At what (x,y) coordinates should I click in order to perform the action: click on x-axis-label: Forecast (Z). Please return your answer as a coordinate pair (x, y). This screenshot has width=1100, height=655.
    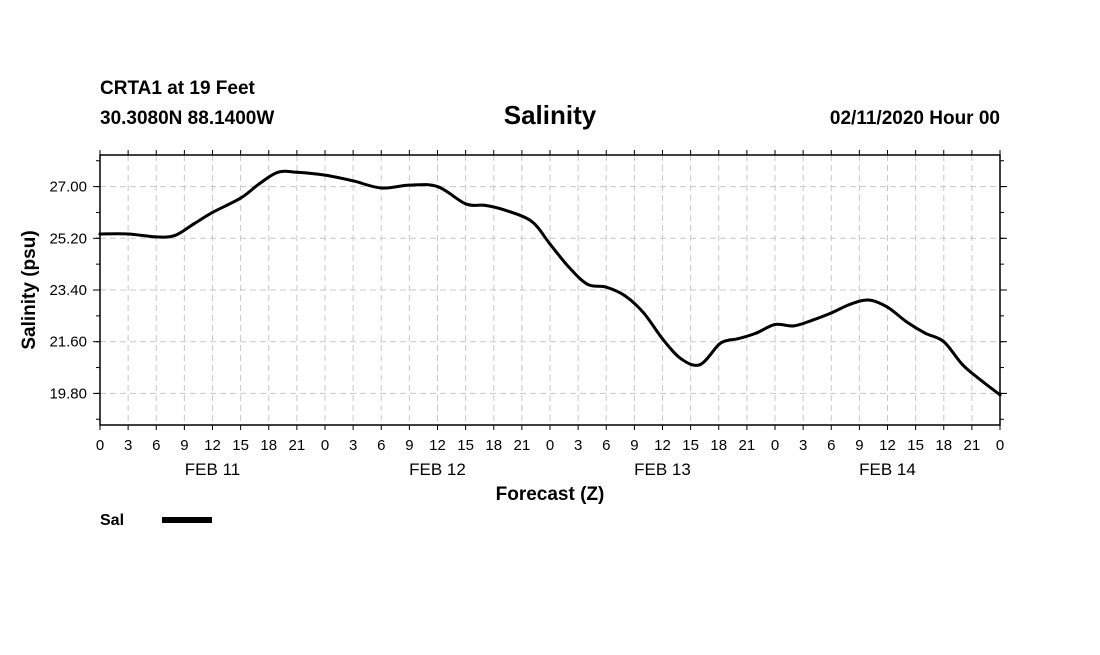
    Looking at the image, I should click on (550, 494).